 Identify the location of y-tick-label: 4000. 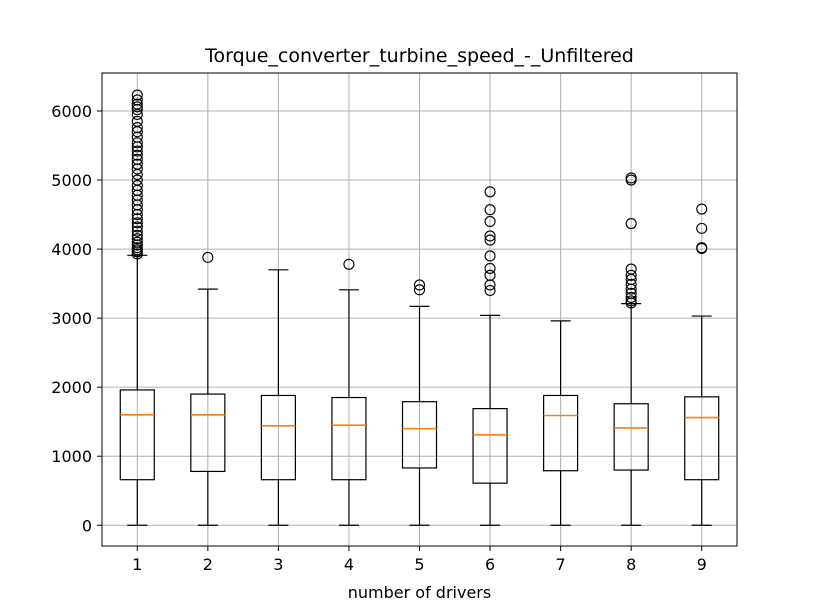
(71, 249).